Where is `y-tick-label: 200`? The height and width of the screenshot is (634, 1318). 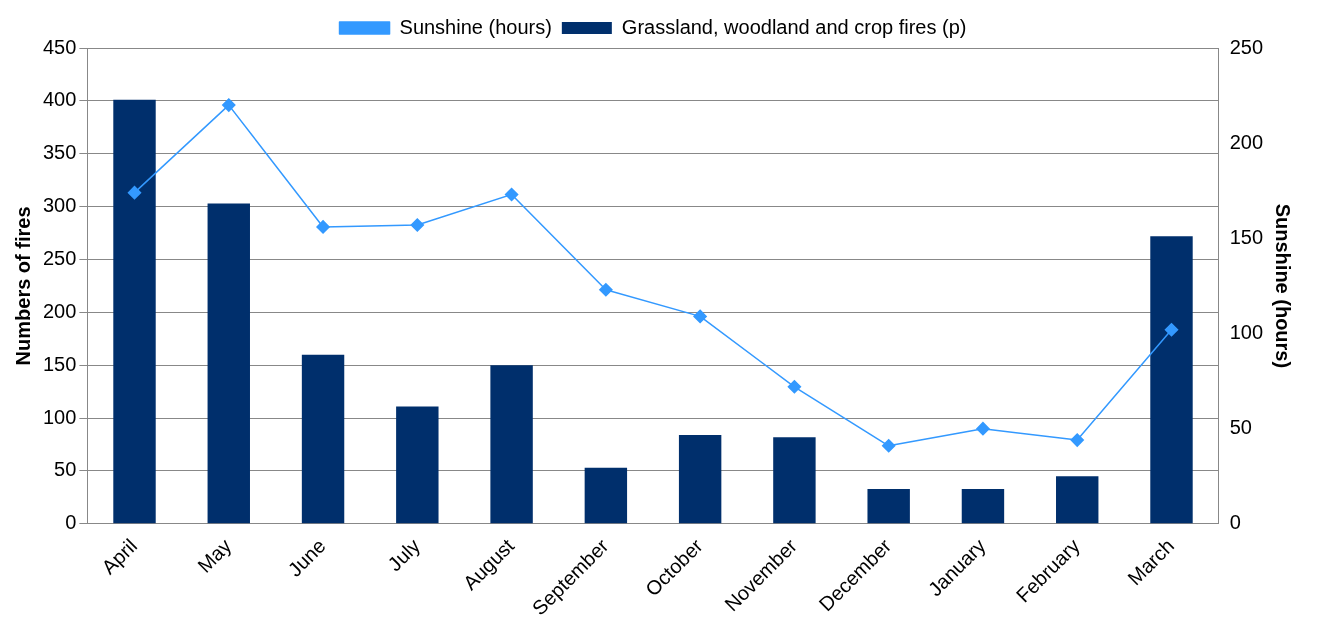 y-tick-label: 200 is located at coordinates (59, 310).